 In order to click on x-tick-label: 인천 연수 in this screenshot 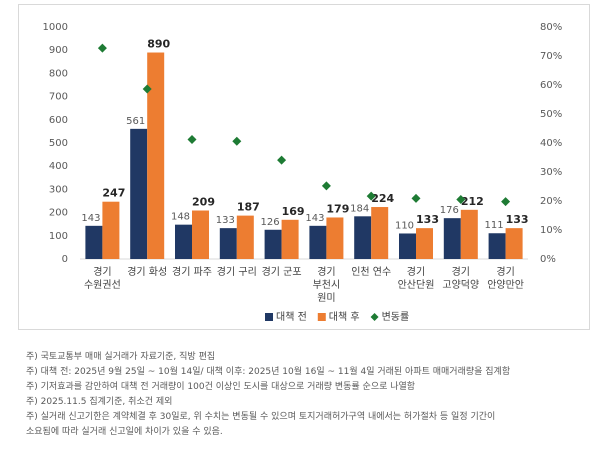, I will do `click(371, 272)`.